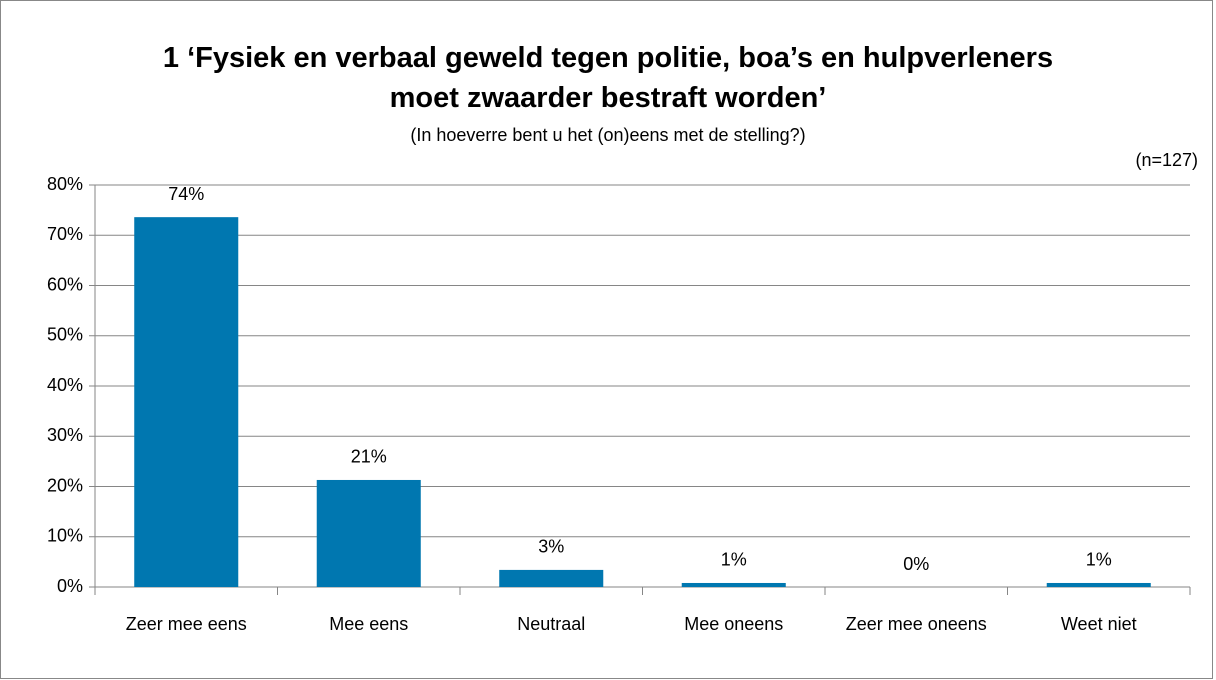 Image resolution: width=1216 pixels, height=680 pixels. What do you see at coordinates (65, 335) in the screenshot?
I see `y-tick-label: 50%` at bounding box center [65, 335].